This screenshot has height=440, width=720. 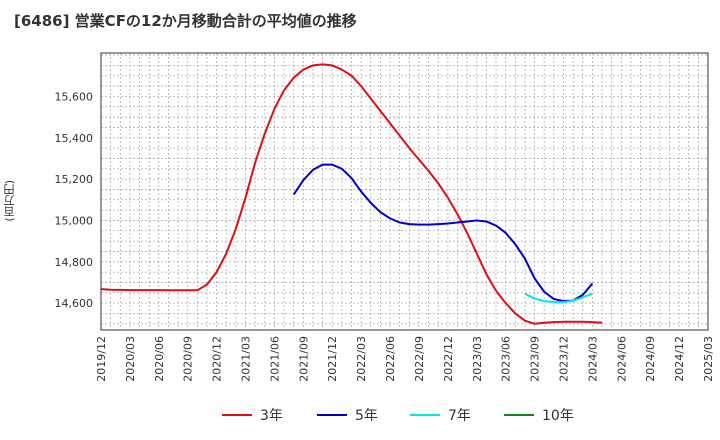 What do you see at coordinates (130, 359) in the screenshot?
I see `x-tick-label: 2020/03` at bounding box center [130, 359].